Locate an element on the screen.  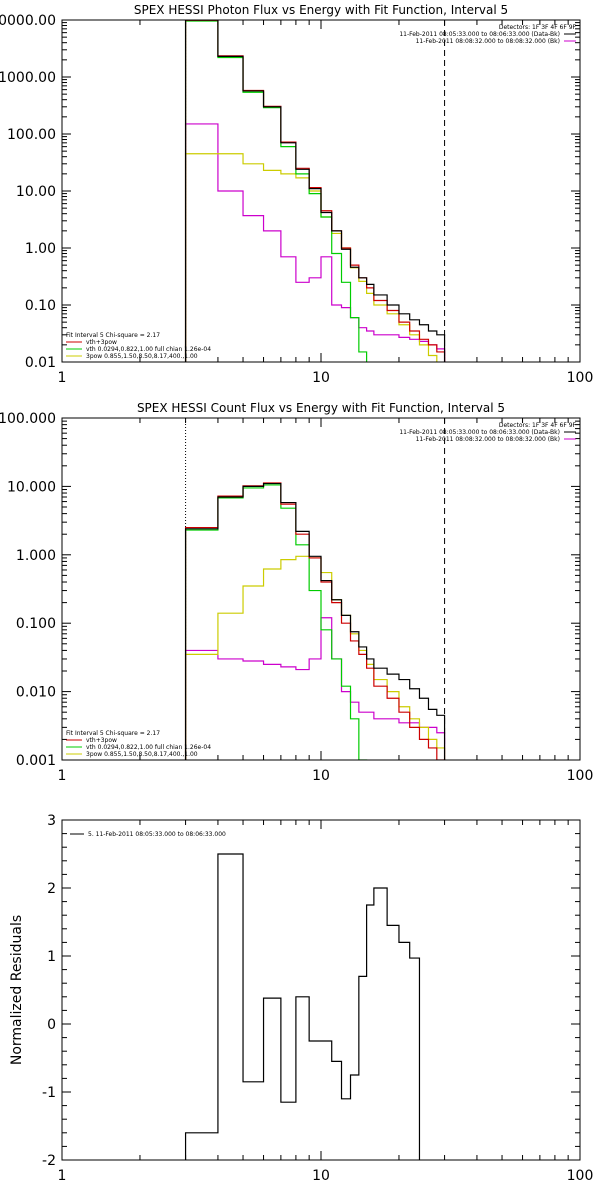
y-tick-label: 10.000 is located at coordinates (31, 487).